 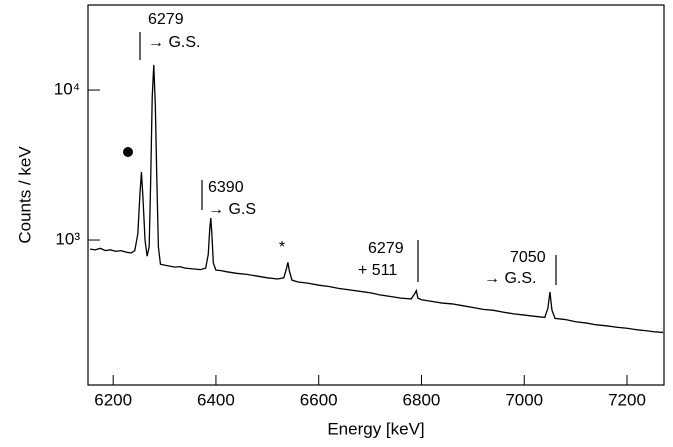 What do you see at coordinates (524, 399) in the screenshot?
I see `x-tick-label: 7000` at bounding box center [524, 399].